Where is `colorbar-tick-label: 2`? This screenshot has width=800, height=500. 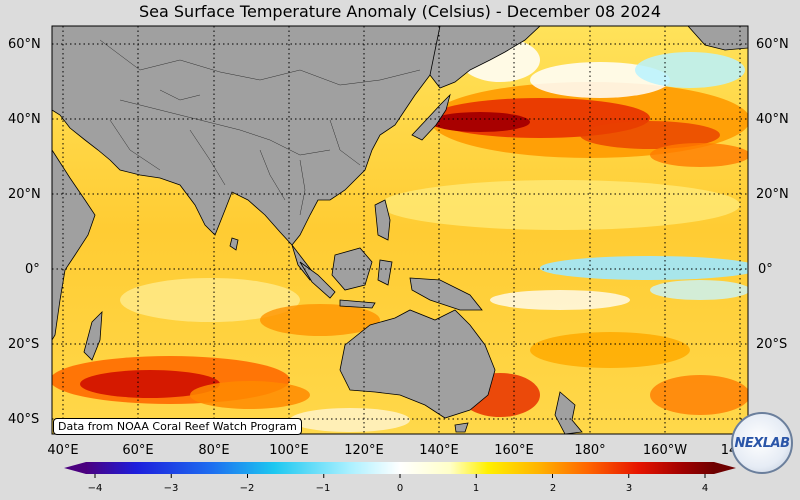
colorbar-tick-label: 2 is located at coordinates (553, 488).